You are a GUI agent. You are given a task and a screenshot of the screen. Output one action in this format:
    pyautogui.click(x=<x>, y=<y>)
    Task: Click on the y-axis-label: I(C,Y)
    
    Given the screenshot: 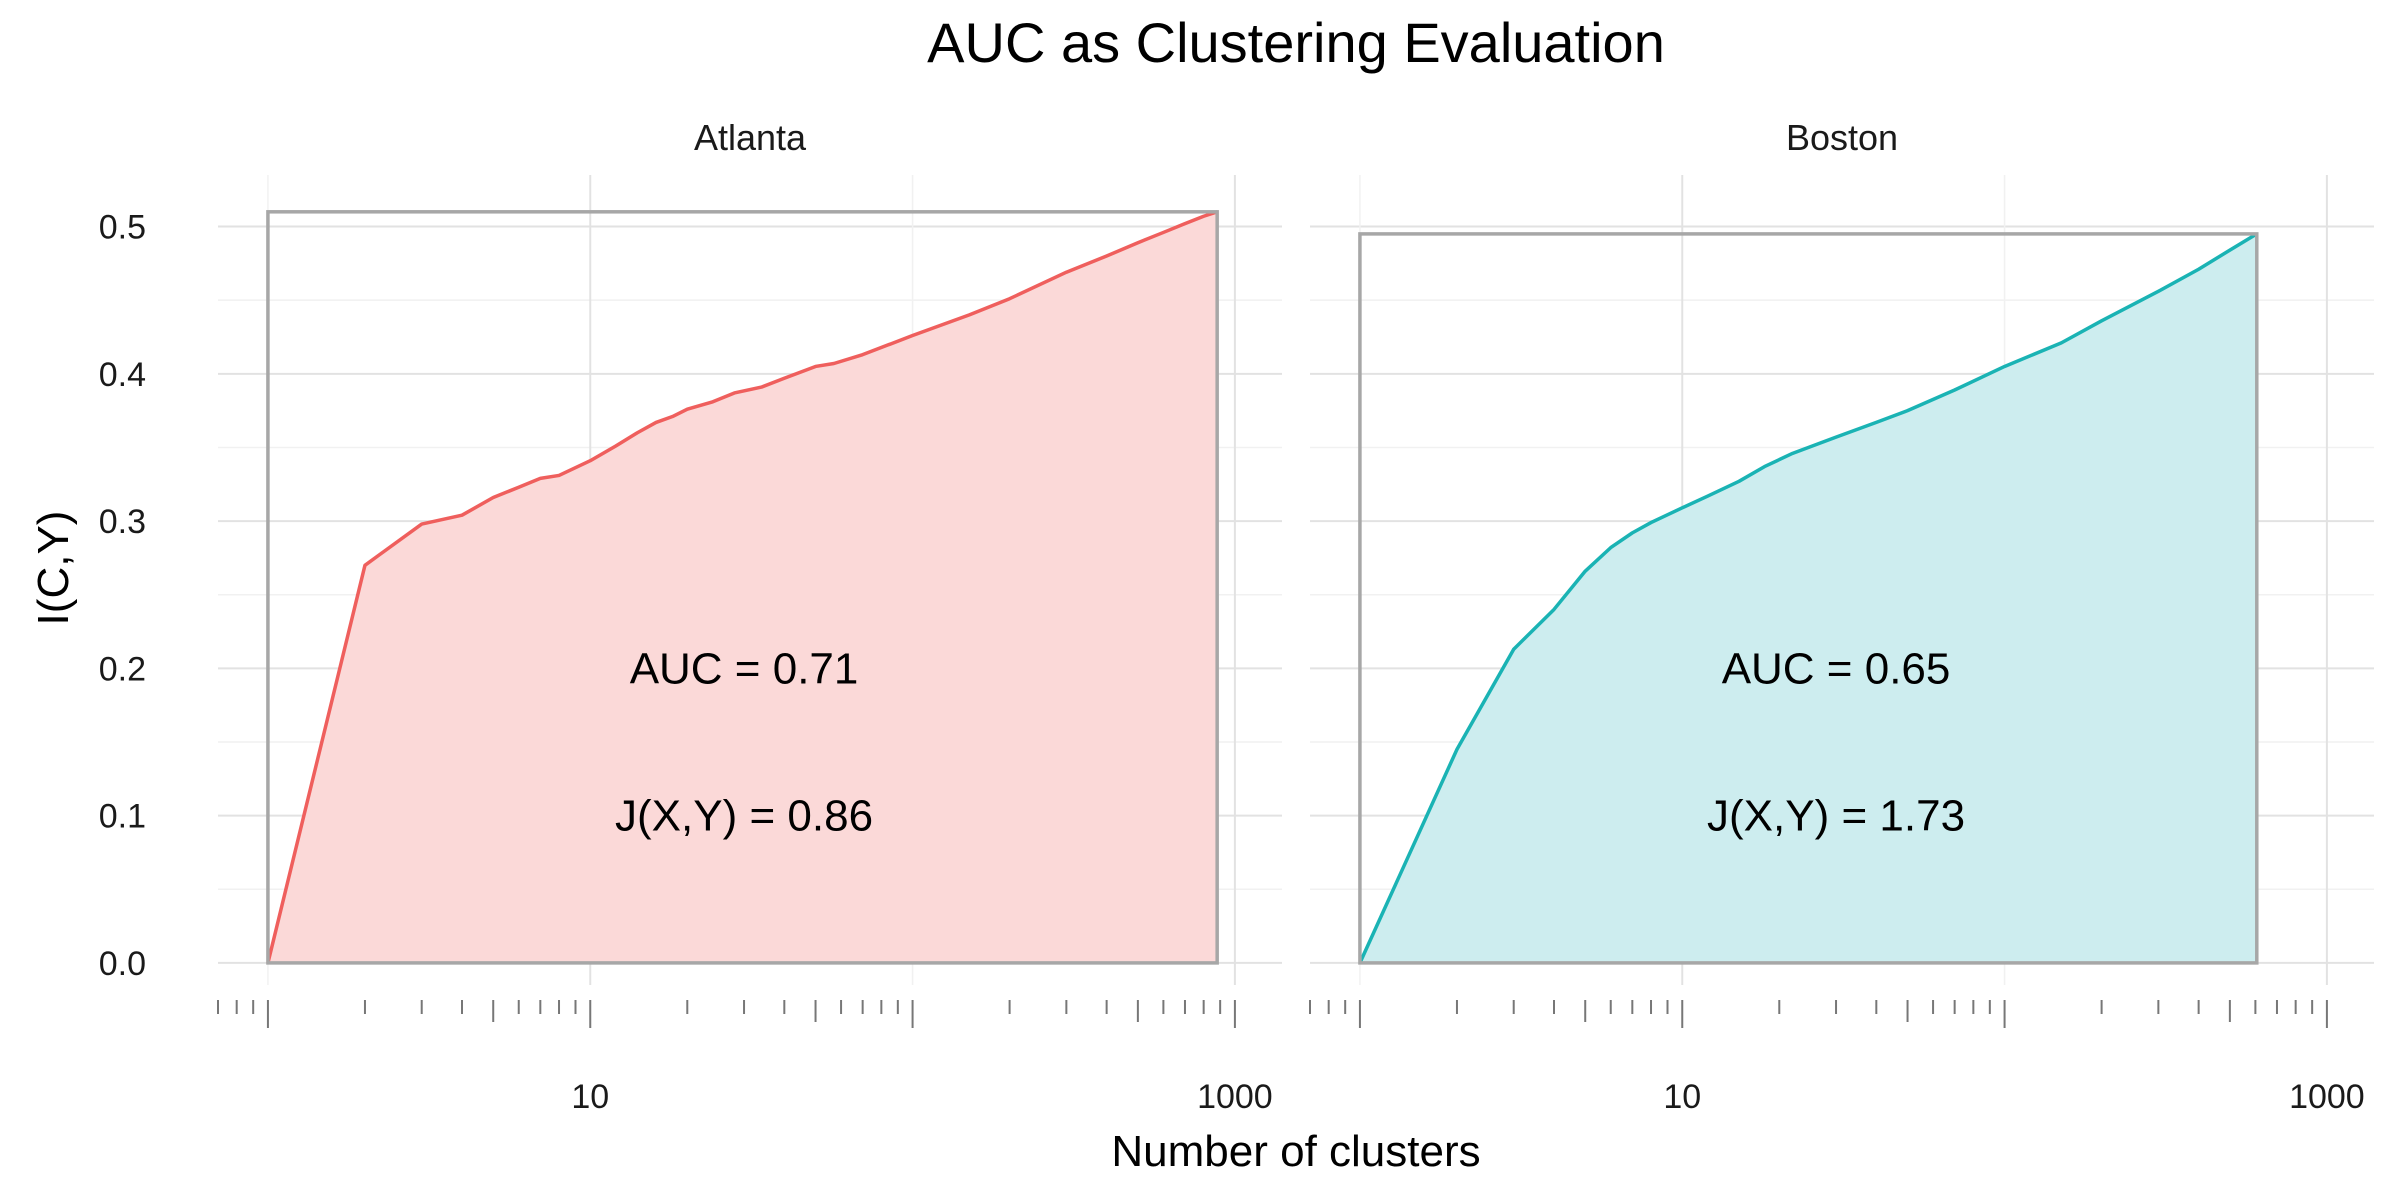 What is the action you would take?
    pyautogui.click(x=53, y=568)
    